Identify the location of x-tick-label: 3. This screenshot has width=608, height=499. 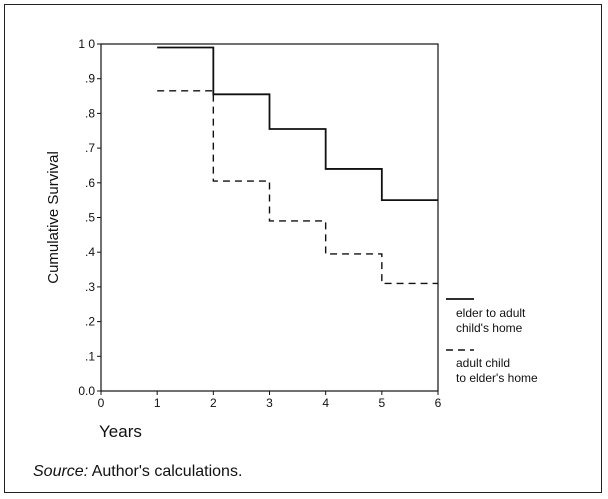
(269, 403).